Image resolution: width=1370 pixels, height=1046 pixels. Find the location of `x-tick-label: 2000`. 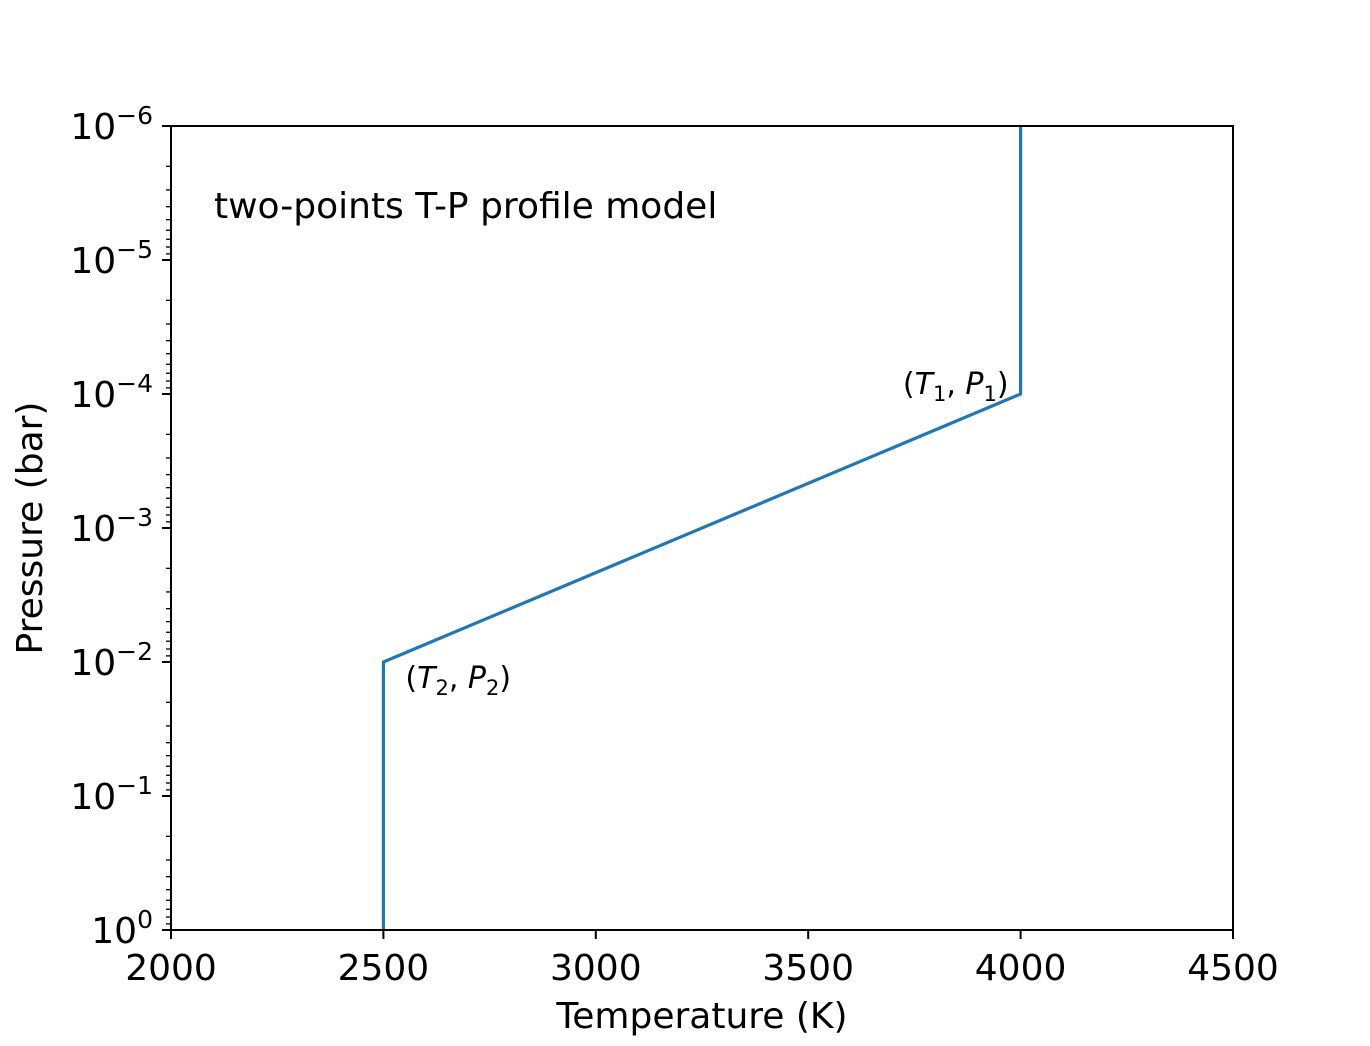

x-tick-label: 2000 is located at coordinates (171, 968).